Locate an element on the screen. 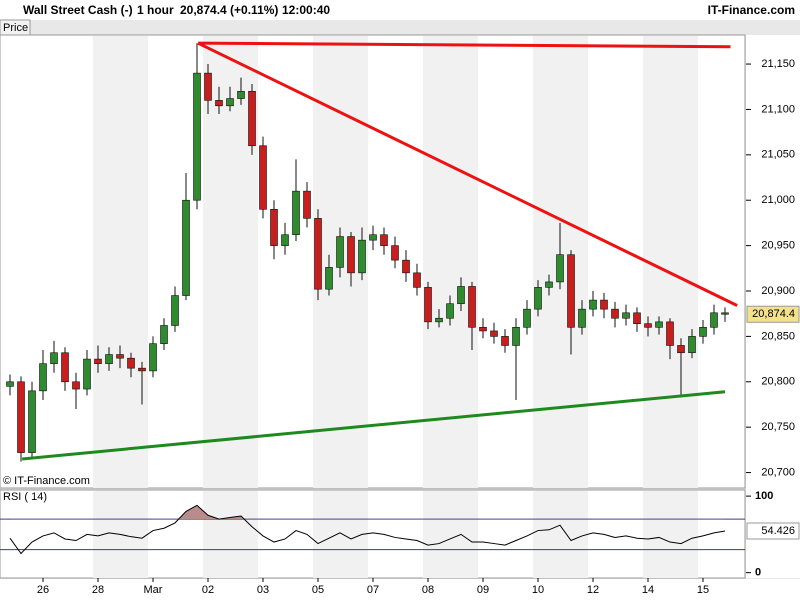 The width and height of the screenshot is (800, 600). y-tick-label: 20,900 is located at coordinates (778, 291).